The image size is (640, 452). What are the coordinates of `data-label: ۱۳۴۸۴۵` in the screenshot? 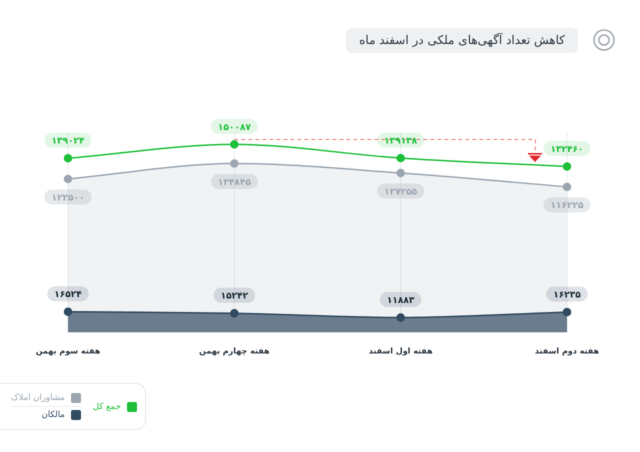 It's located at (235, 183).